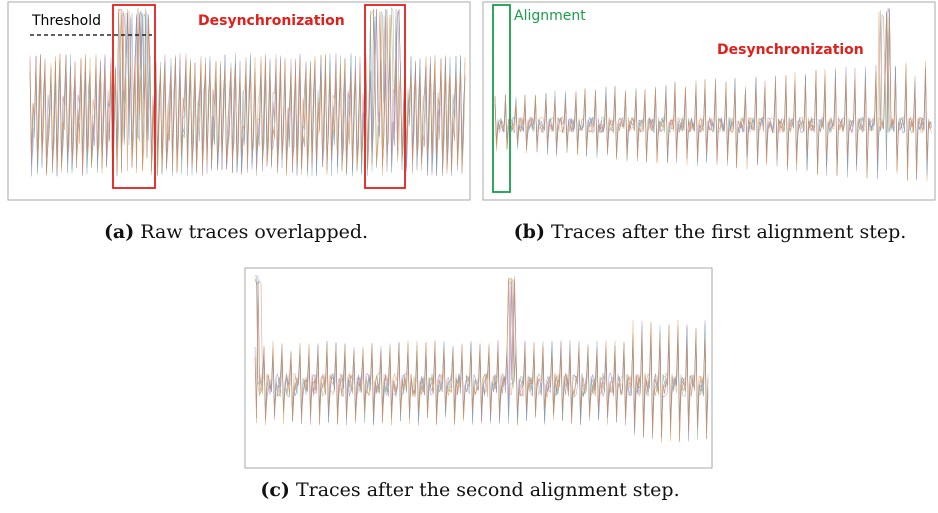  Describe the element at coordinates (529, 232) in the screenshot. I see `caption-label: (b)` at that location.